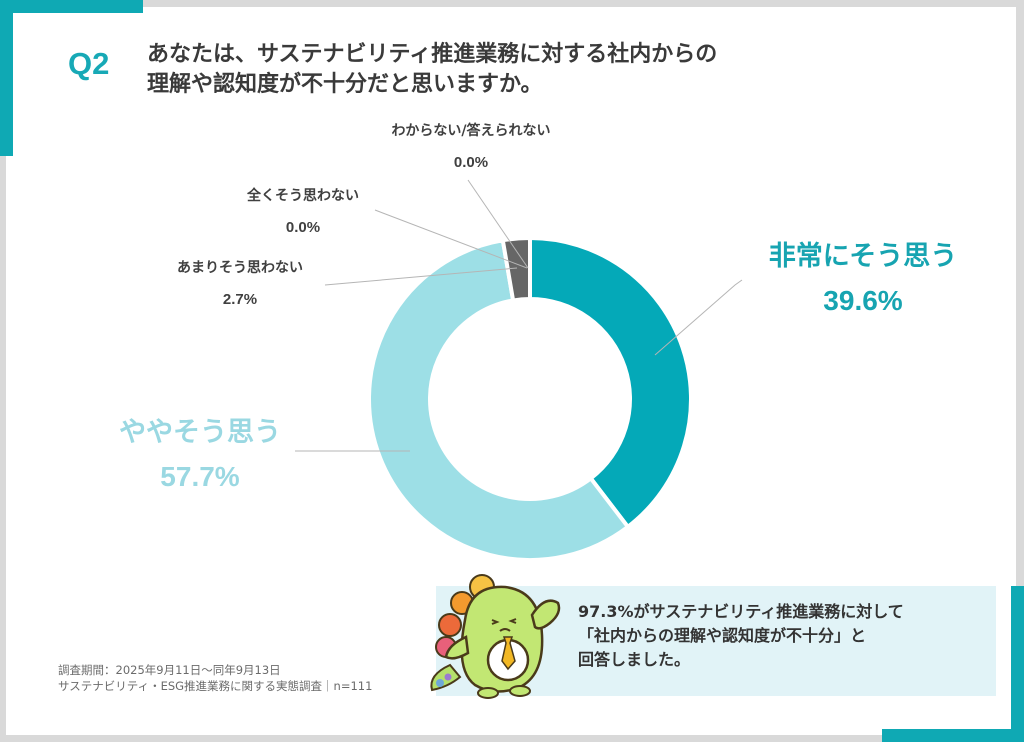 This screenshot has height=742, width=1024. I want to click on question-line-1: あなたは、サステナビリティ推進業務に対する社内からの, so click(432, 54).